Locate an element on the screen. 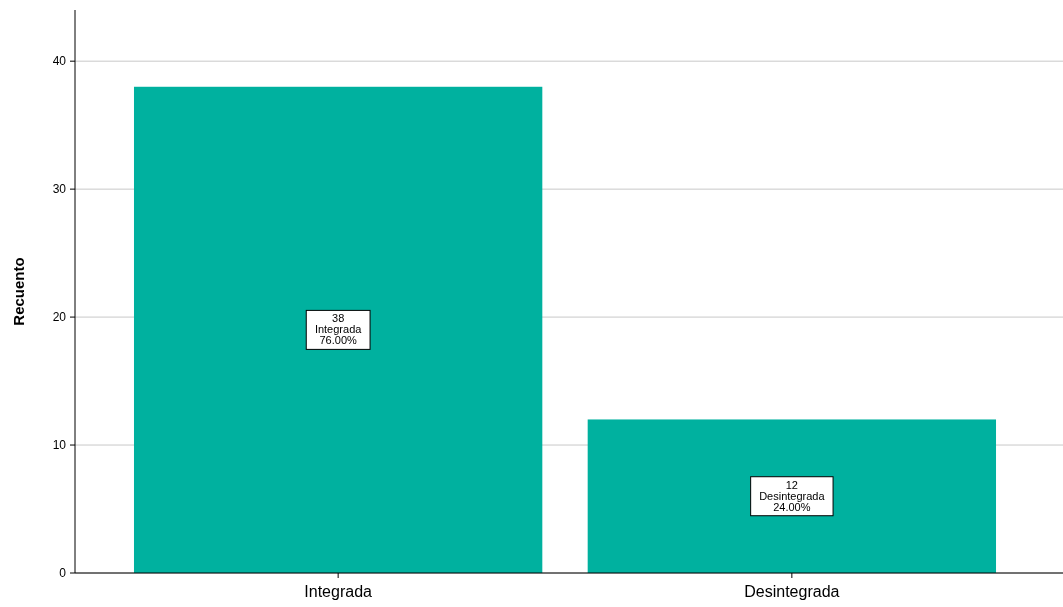 This screenshot has height=607, width=1063. data-label: 12 Desintegrada 24.00% is located at coordinates (792, 495).